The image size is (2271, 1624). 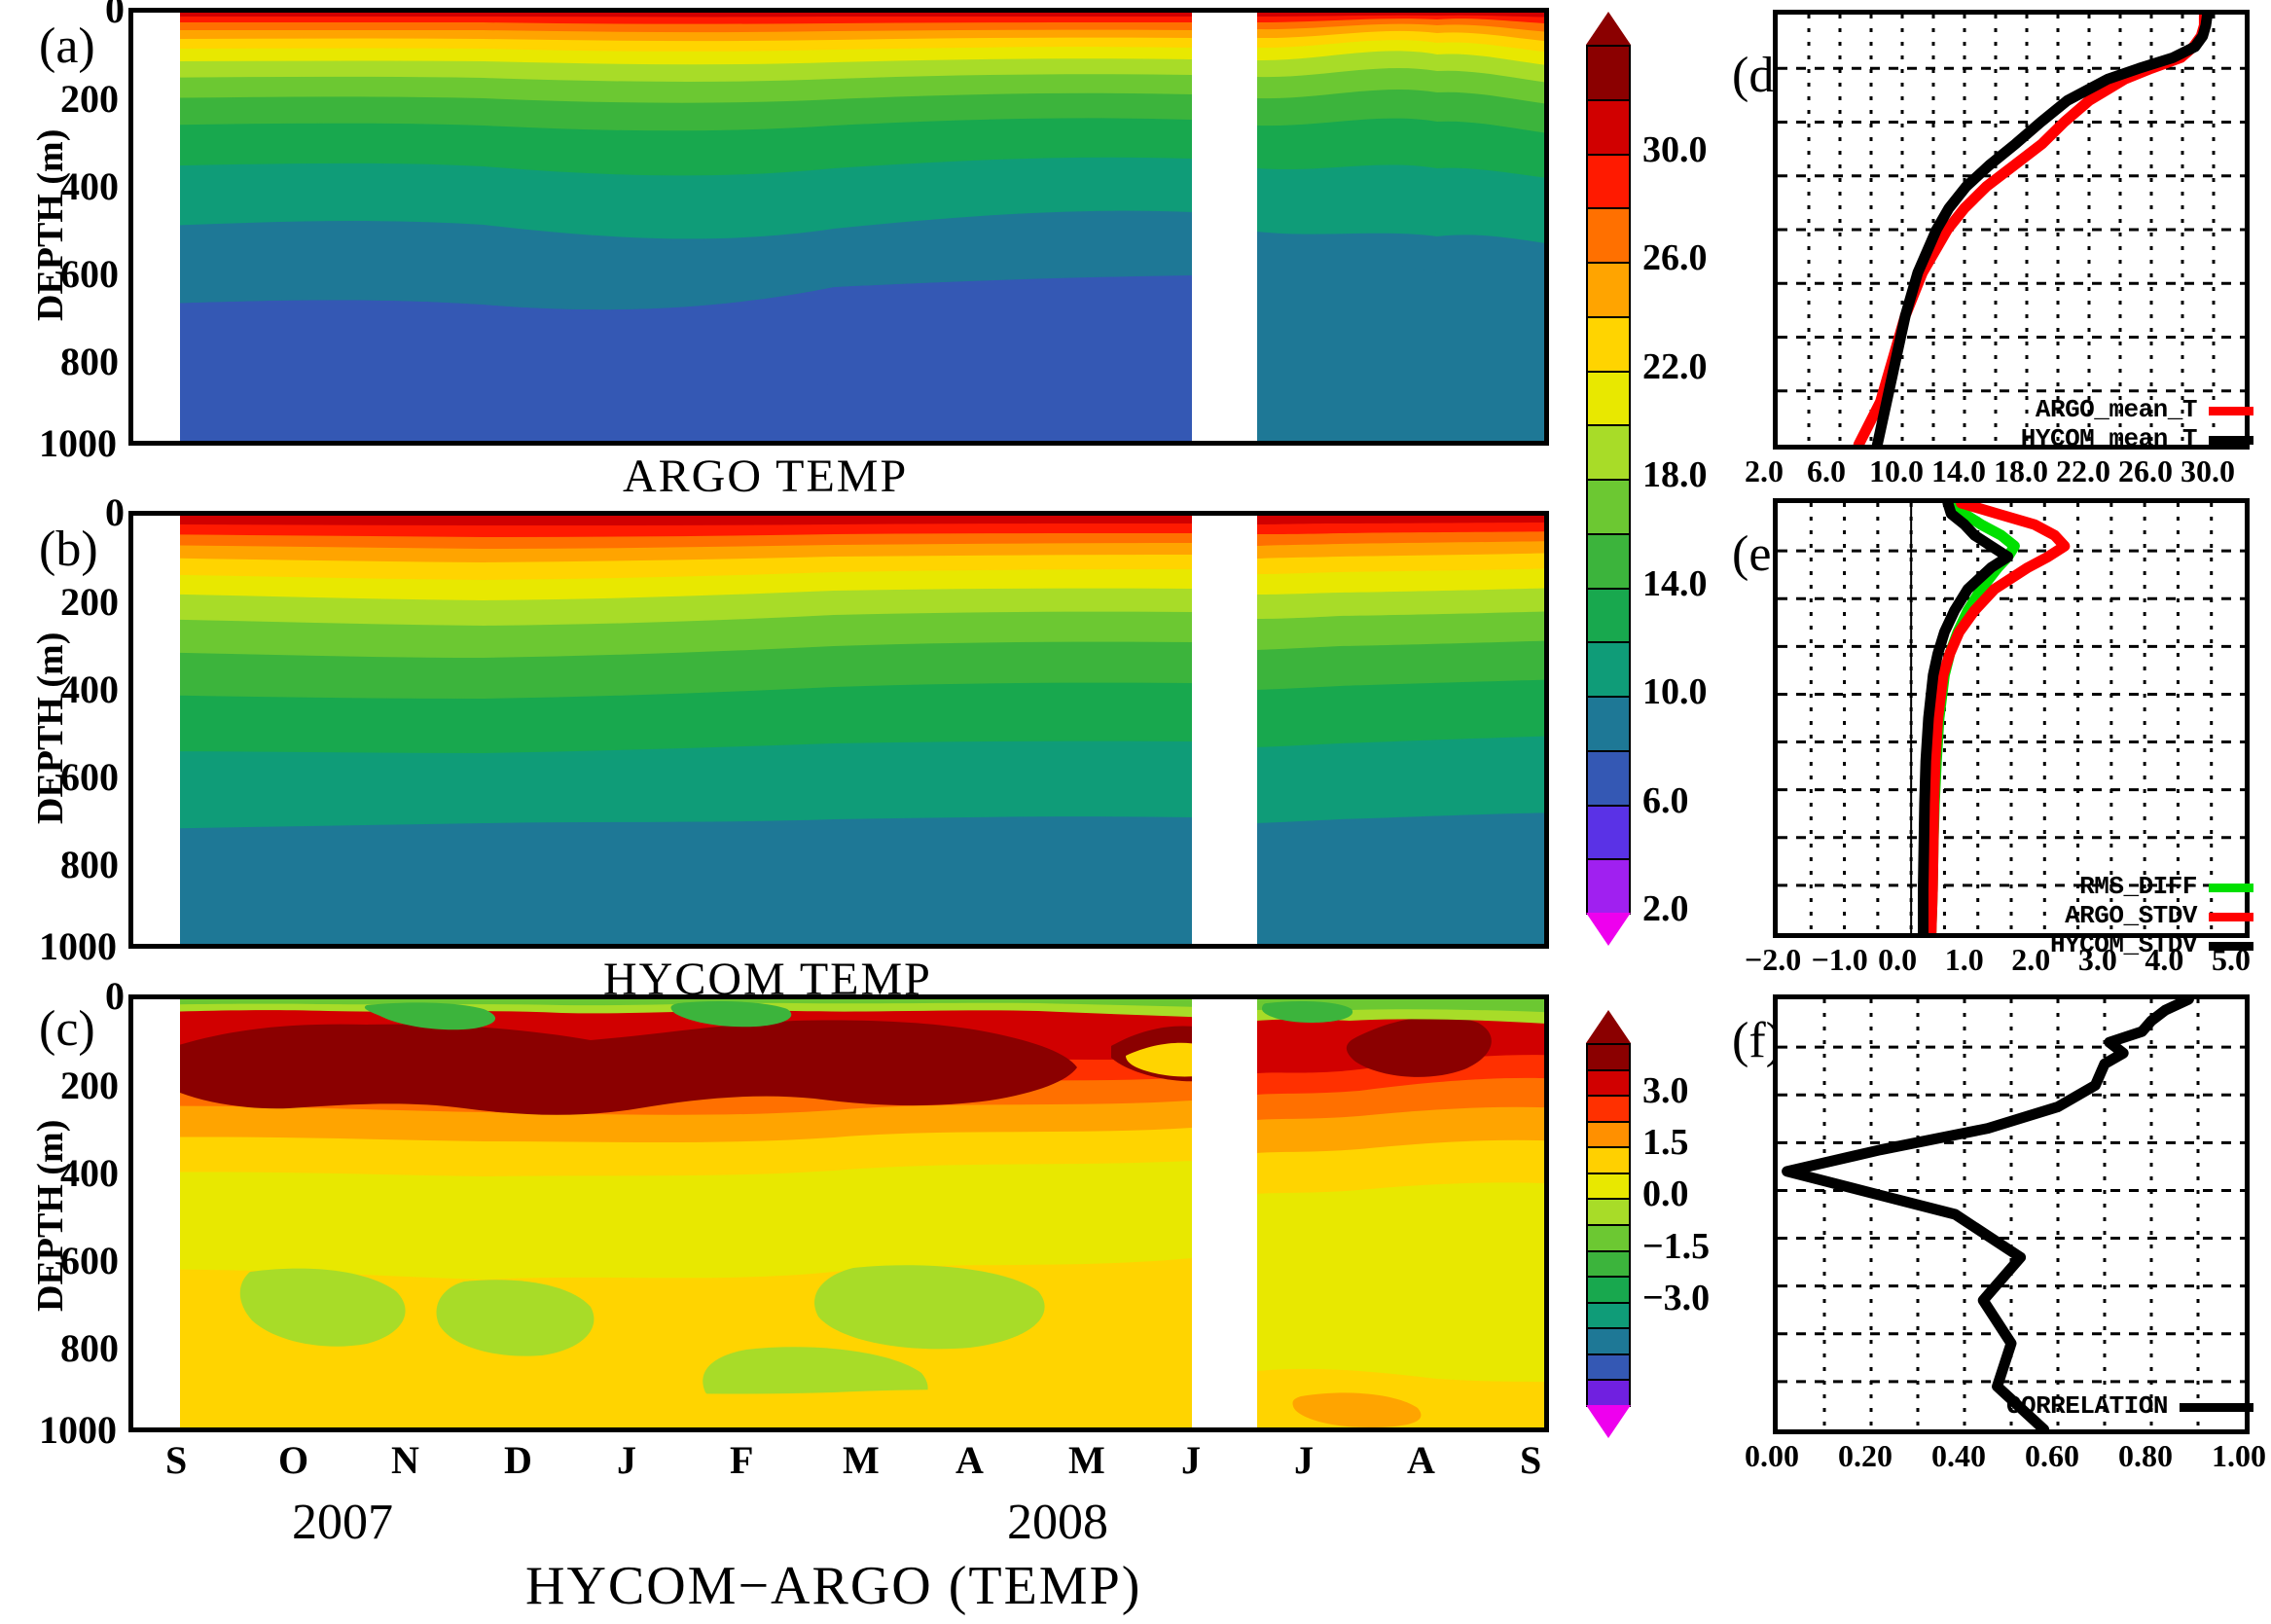 What do you see at coordinates (115, 15) in the screenshot?
I see `panel-a-ytick-0: 0` at bounding box center [115, 15].